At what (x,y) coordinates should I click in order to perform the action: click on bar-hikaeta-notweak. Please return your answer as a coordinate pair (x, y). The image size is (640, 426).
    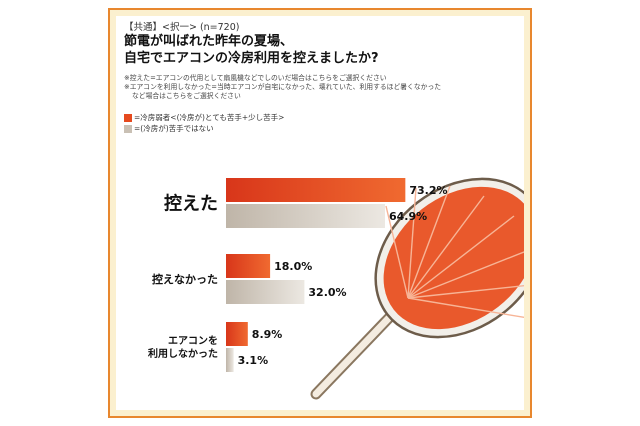
    Looking at the image, I should click on (306, 216).